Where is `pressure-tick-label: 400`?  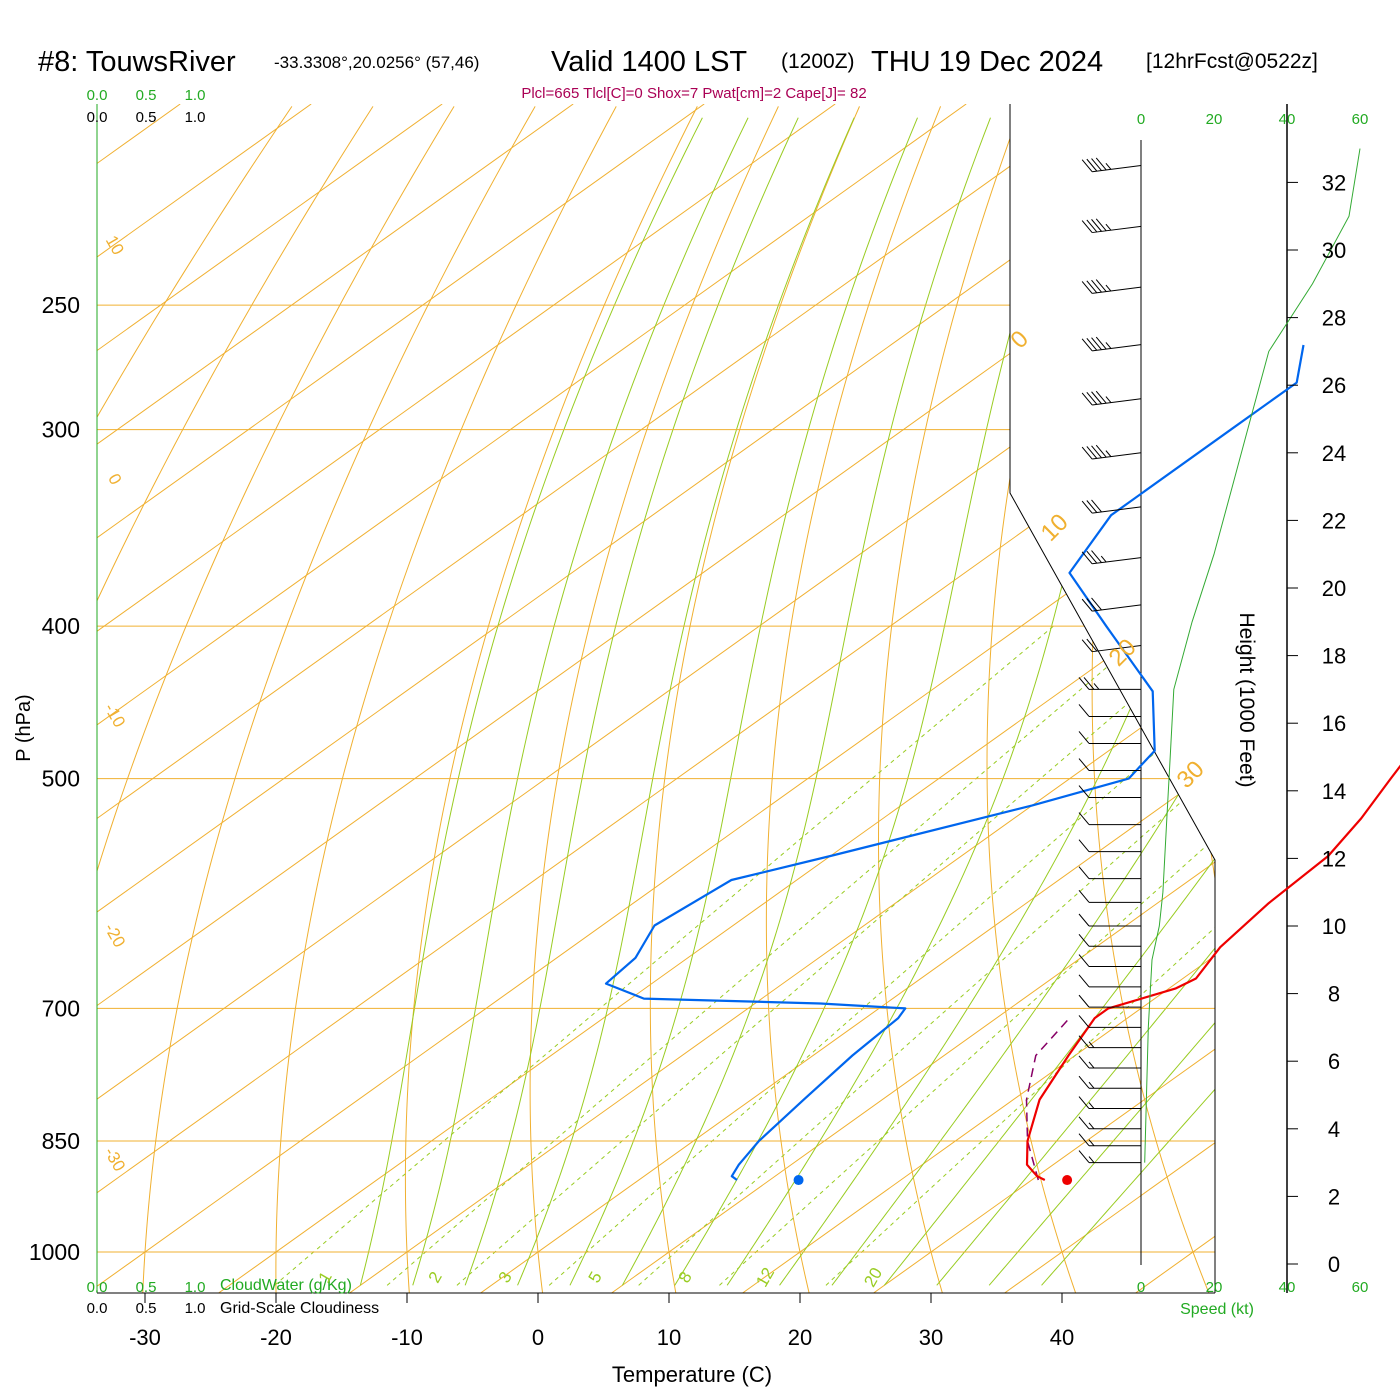 pressure-tick-label: 400 is located at coordinates (61, 626).